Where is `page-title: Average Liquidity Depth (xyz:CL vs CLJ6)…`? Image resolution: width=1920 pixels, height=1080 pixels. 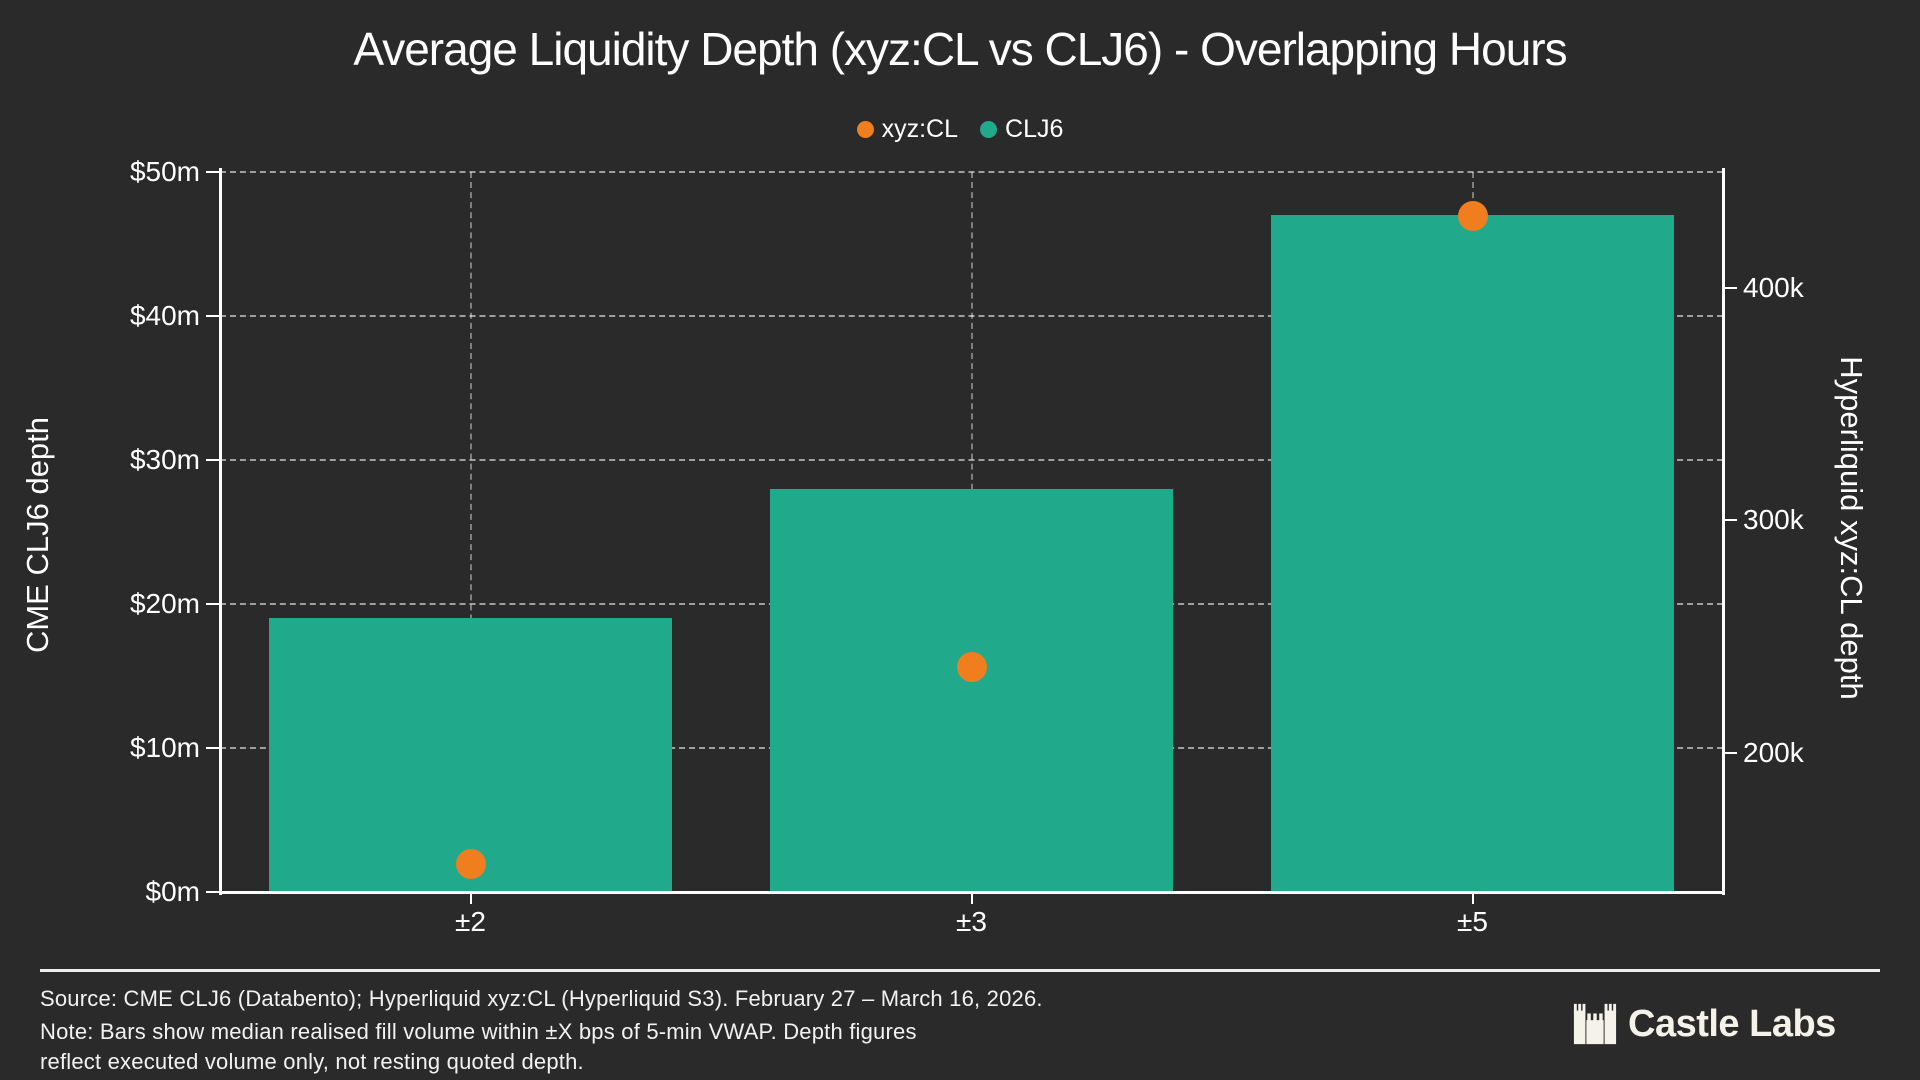
page-title: Average Liquidity Depth (xyz:CL vs CLJ6)… is located at coordinates (960, 49).